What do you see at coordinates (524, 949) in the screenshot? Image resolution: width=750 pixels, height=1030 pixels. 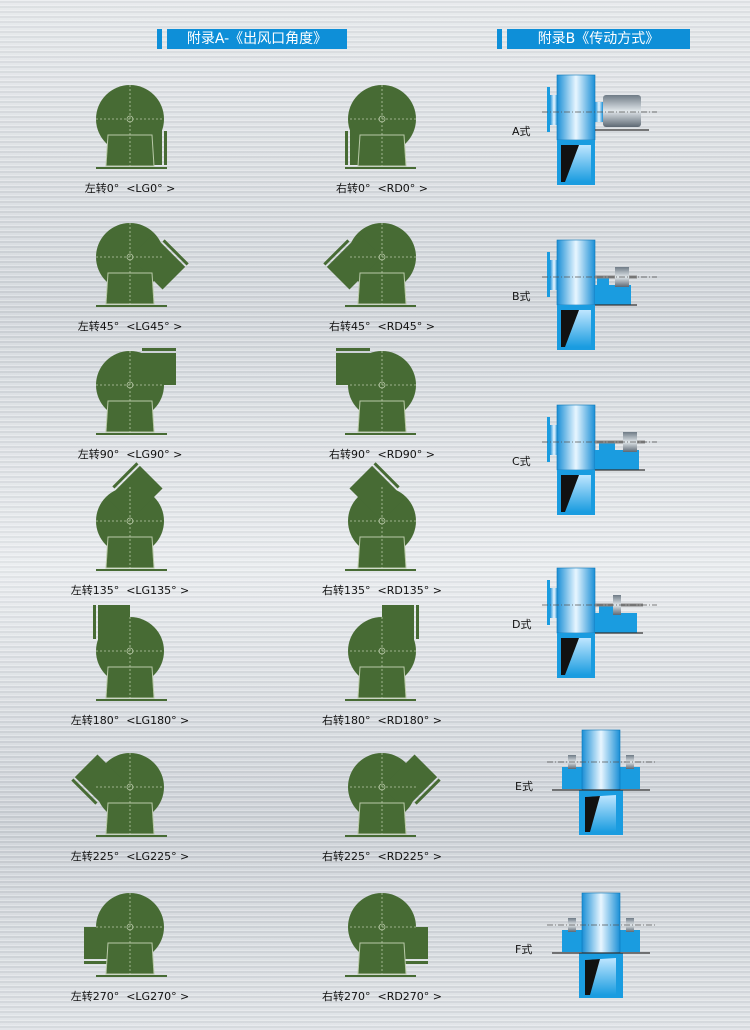 I see `drive-type-label: F式` at bounding box center [524, 949].